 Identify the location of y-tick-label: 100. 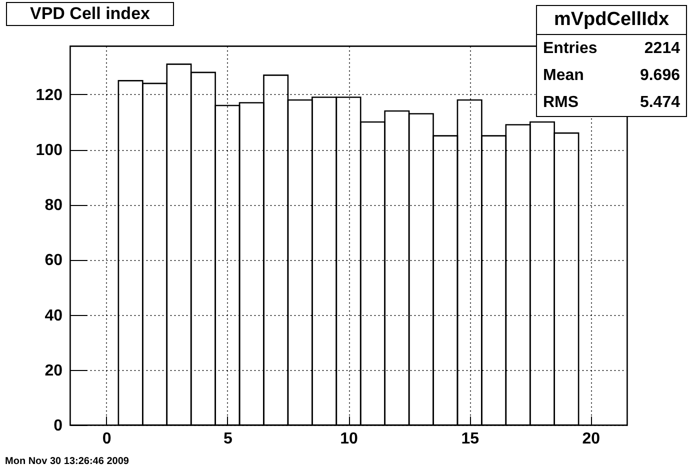
(49, 151).